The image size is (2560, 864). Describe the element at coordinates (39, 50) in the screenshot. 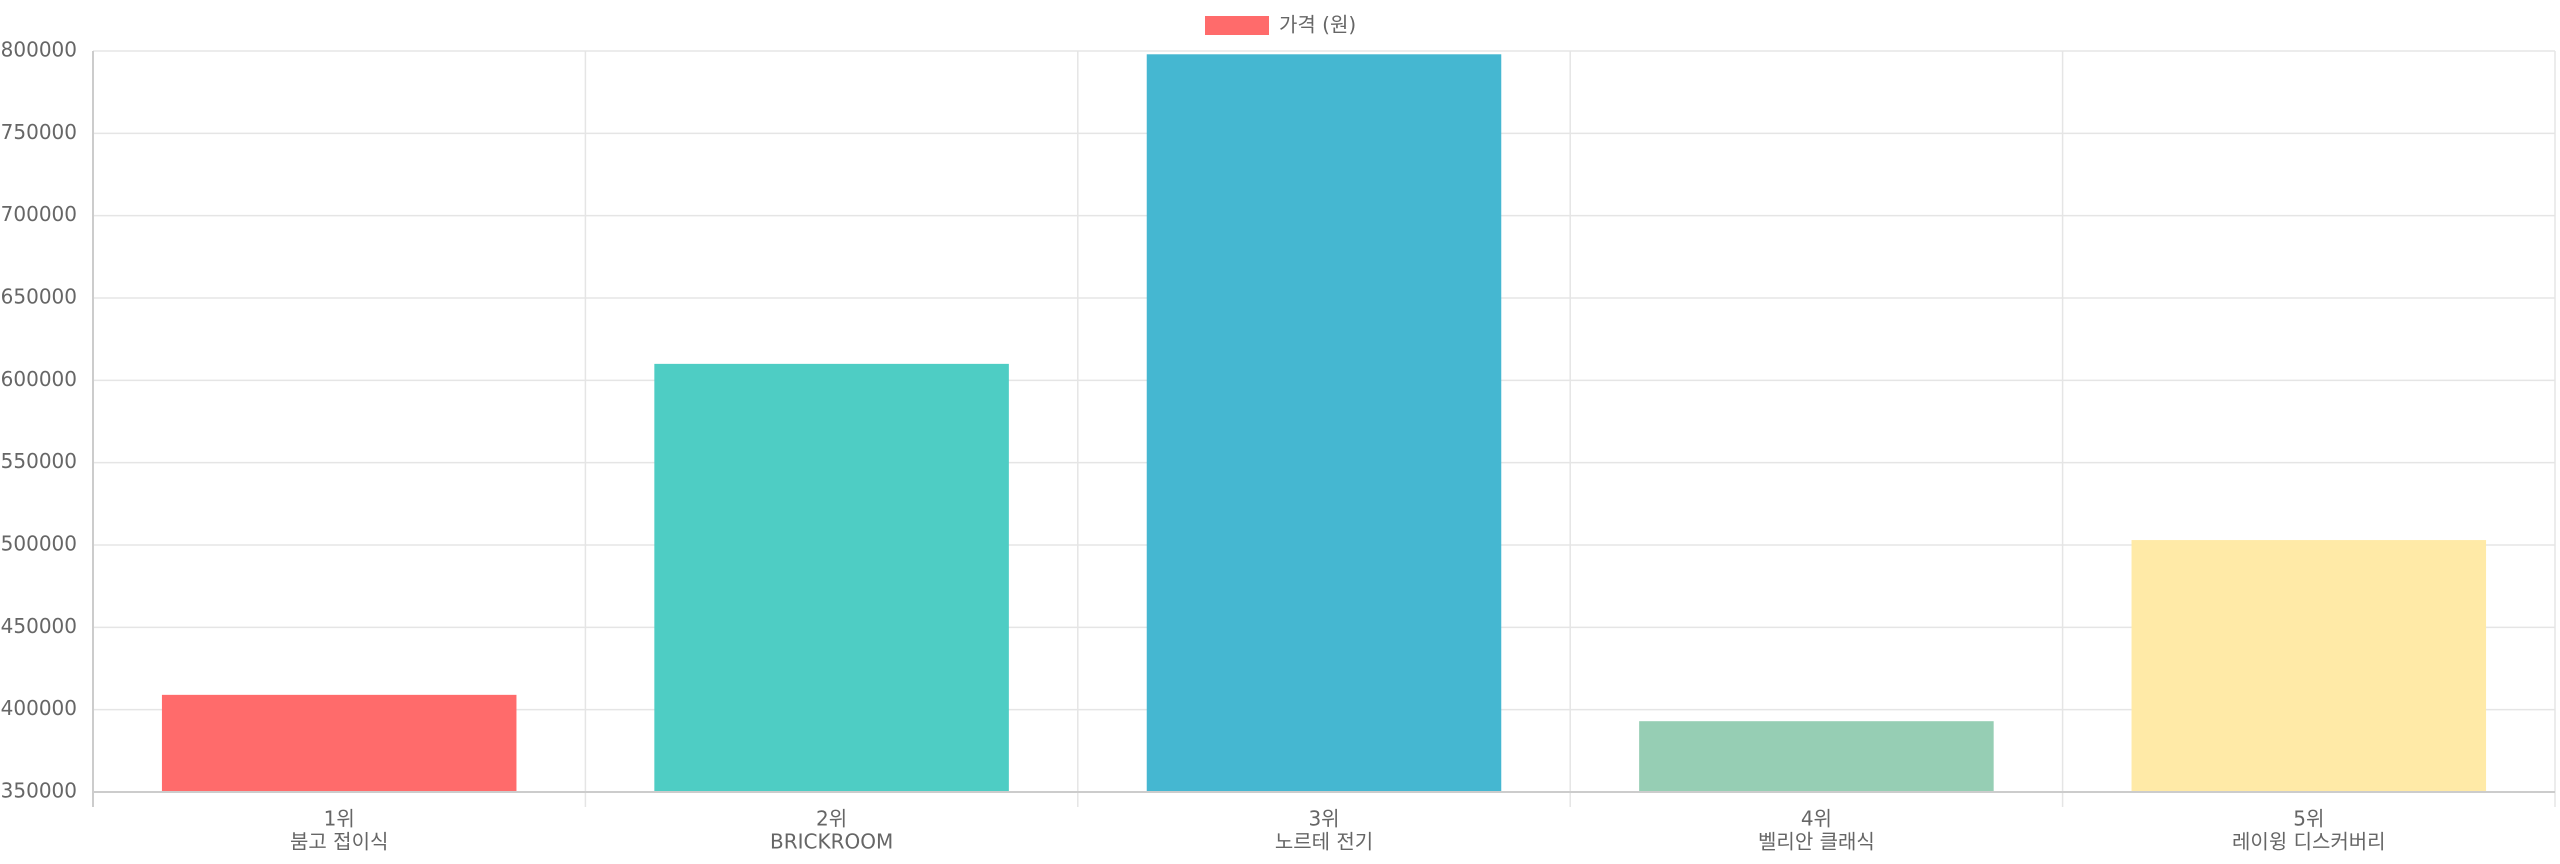

I see `y-tick-label: 800000` at that location.